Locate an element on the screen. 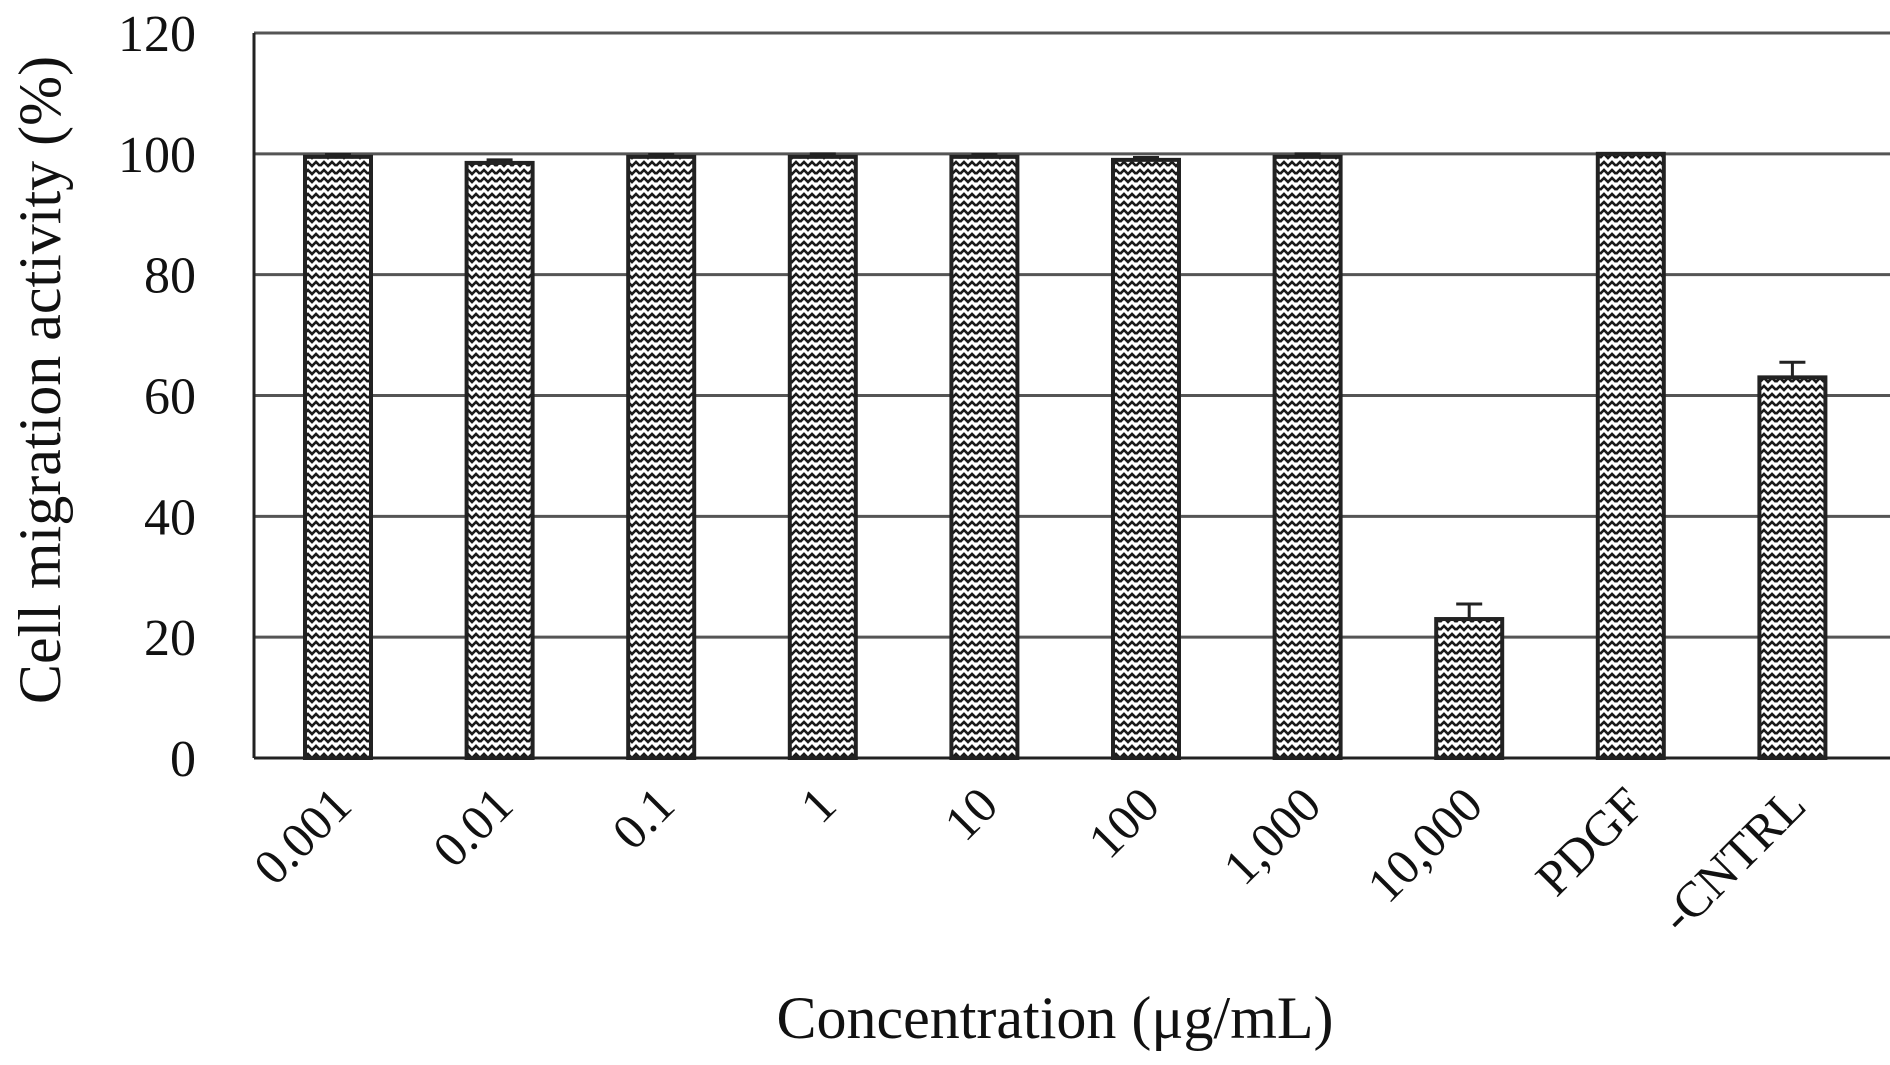 The height and width of the screenshot is (1065, 1890). x-tick-label: PDGF is located at coordinates (1590, 841).